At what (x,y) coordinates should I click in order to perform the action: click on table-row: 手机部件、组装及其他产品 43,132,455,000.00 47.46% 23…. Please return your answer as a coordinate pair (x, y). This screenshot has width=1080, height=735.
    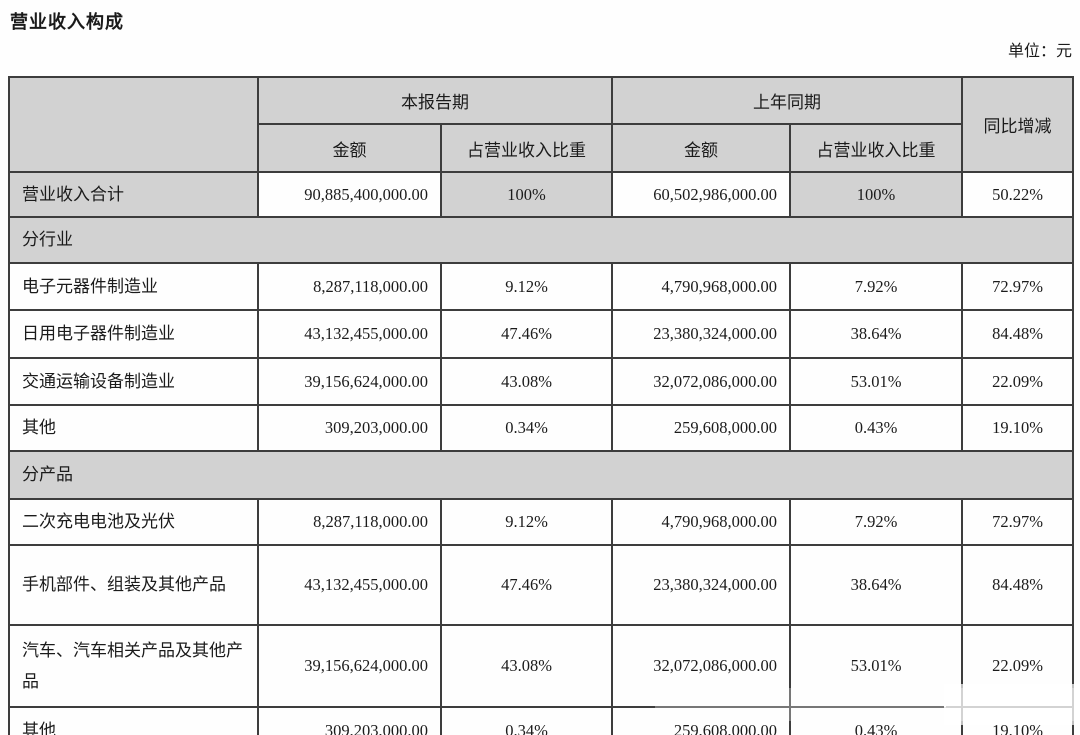
    Looking at the image, I should click on (541, 585).